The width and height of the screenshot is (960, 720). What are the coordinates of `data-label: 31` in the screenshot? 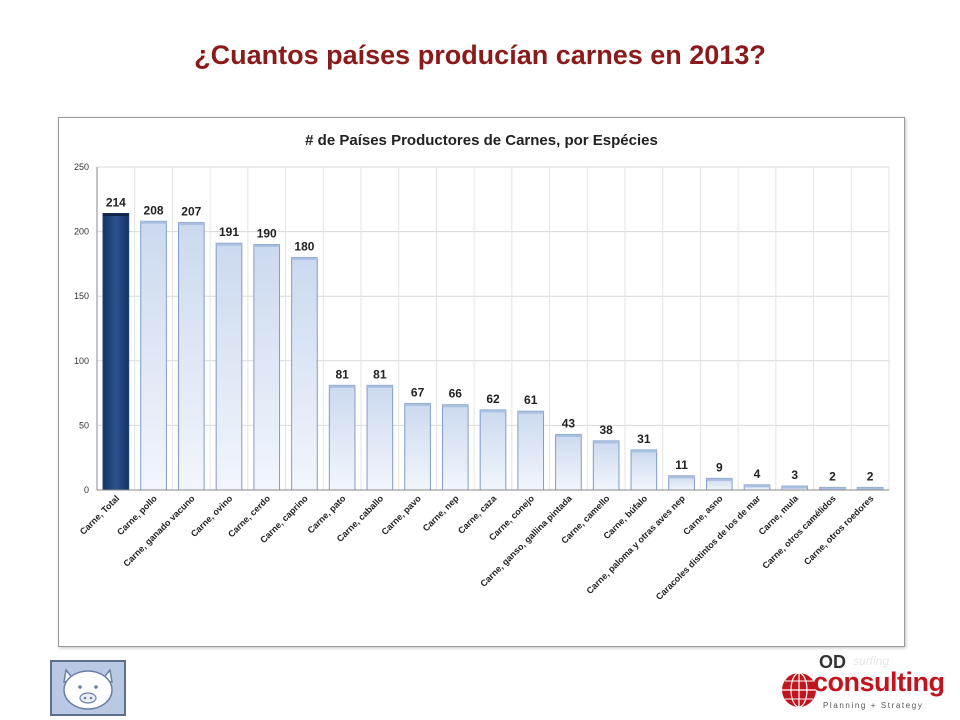 It's located at (644, 439).